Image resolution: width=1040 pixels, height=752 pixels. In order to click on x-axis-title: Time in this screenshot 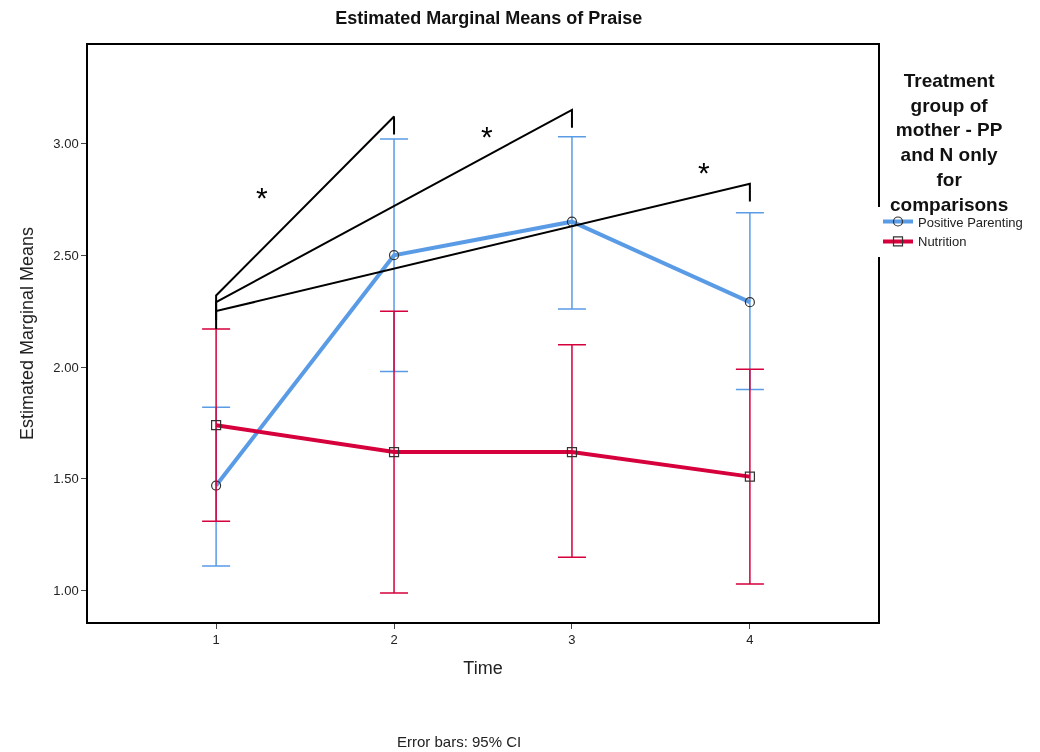, I will do `click(483, 667)`.